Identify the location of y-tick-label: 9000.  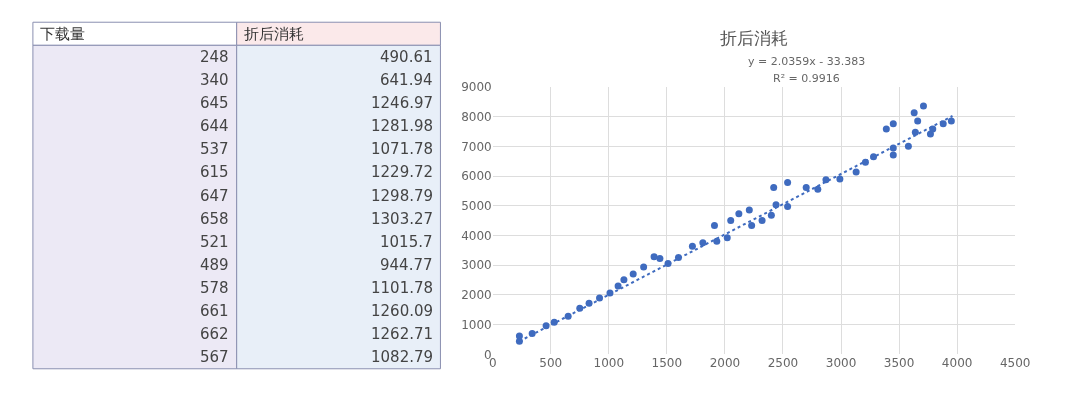
(476, 87).